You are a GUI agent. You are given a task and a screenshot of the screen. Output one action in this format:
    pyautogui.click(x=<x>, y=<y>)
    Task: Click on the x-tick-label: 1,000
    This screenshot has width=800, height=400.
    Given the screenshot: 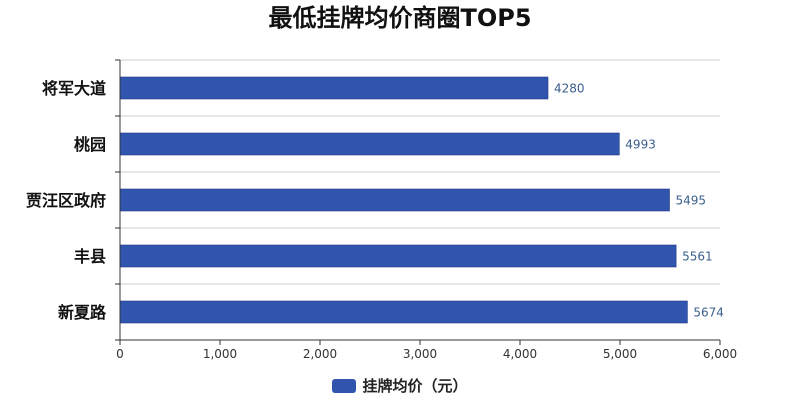 What is the action you would take?
    pyautogui.click(x=220, y=354)
    